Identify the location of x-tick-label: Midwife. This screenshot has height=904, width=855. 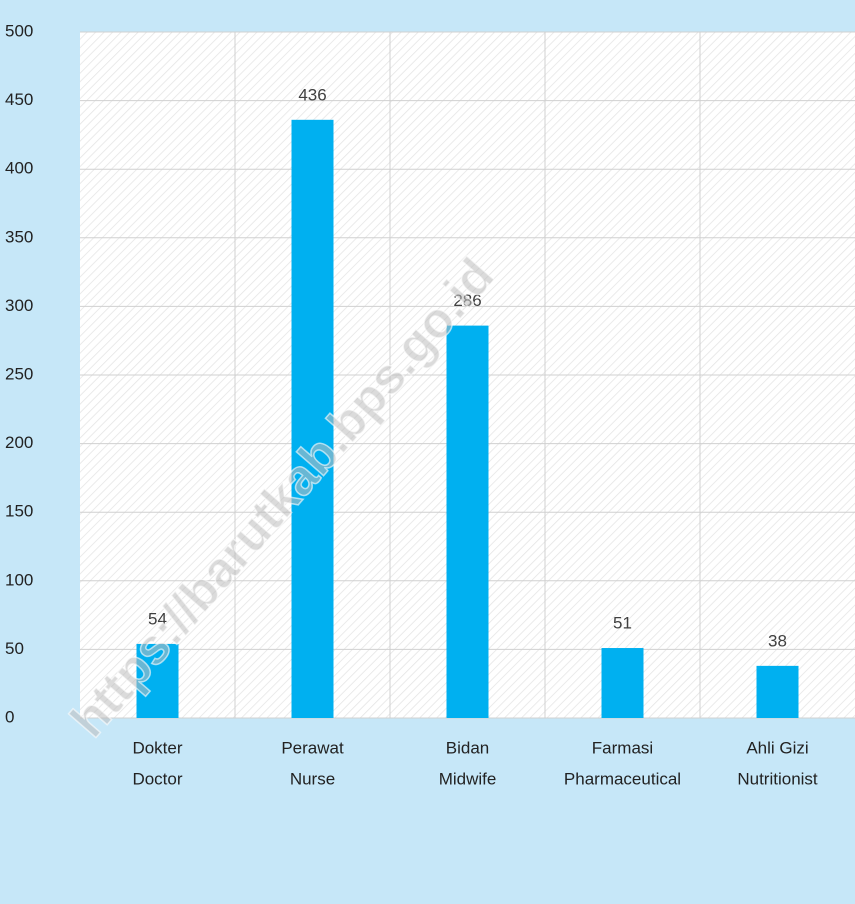
(468, 778).